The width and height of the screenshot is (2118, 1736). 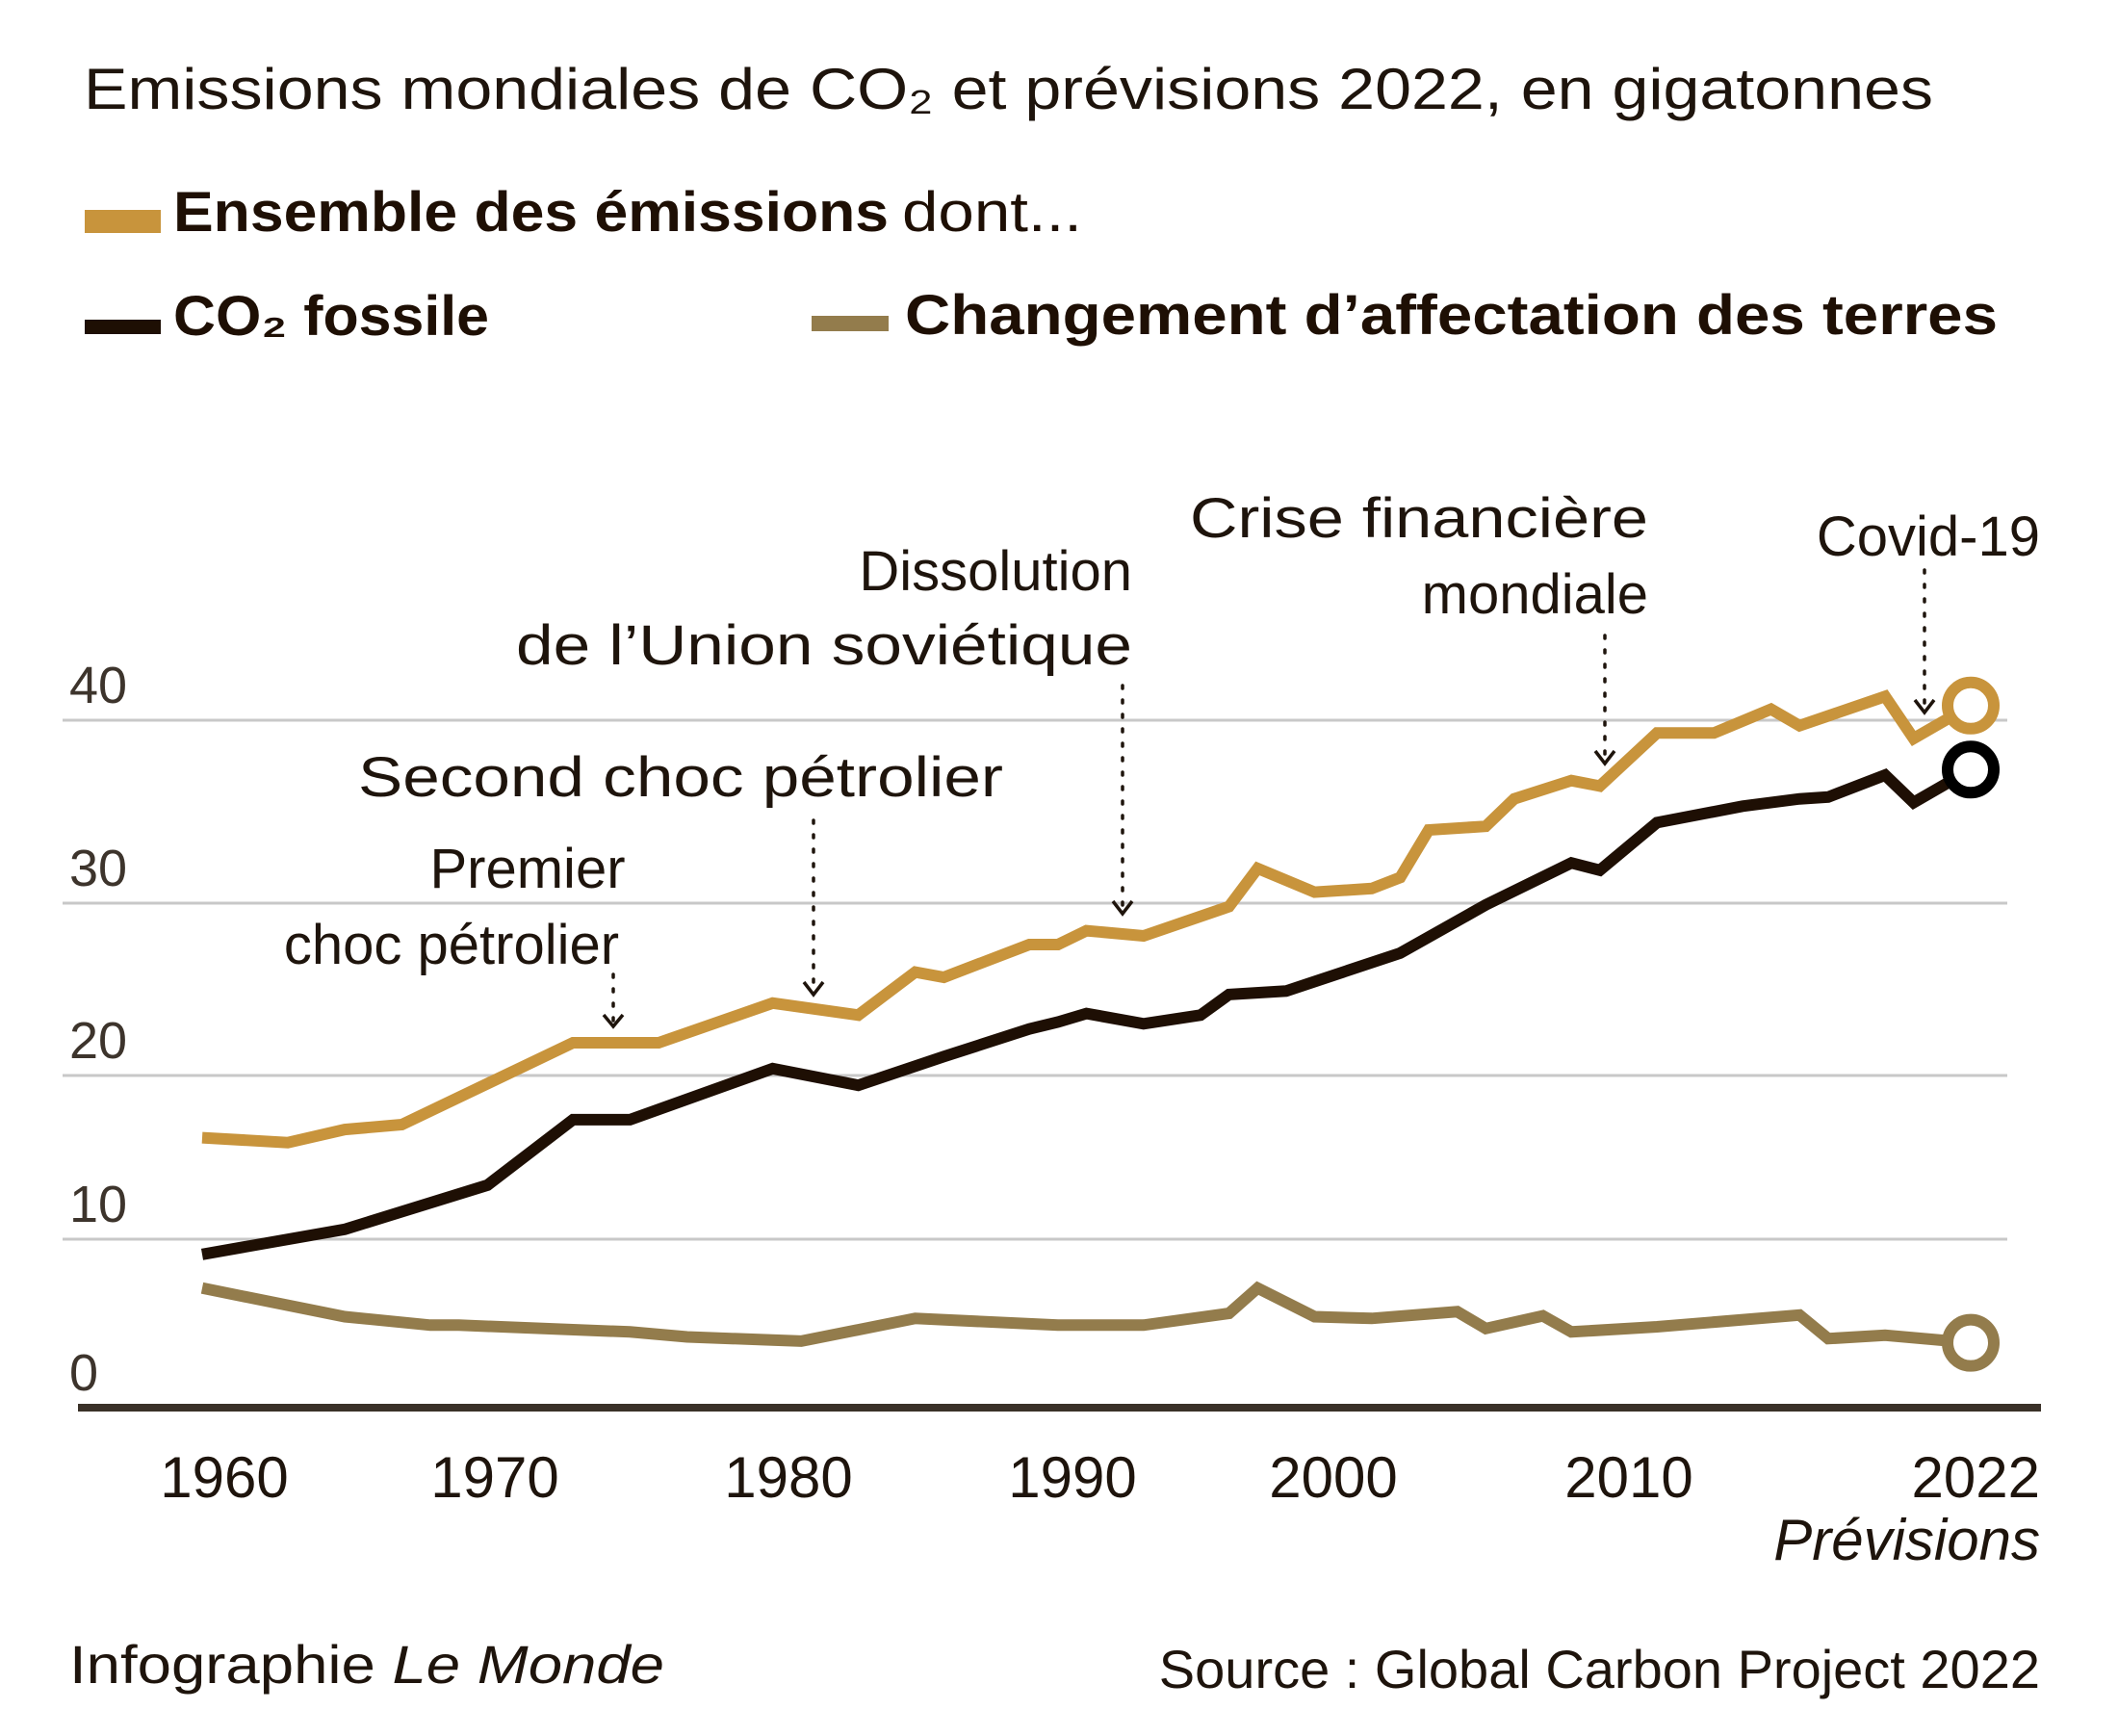 I want to click on legend-swatch-total, so click(x=123, y=221).